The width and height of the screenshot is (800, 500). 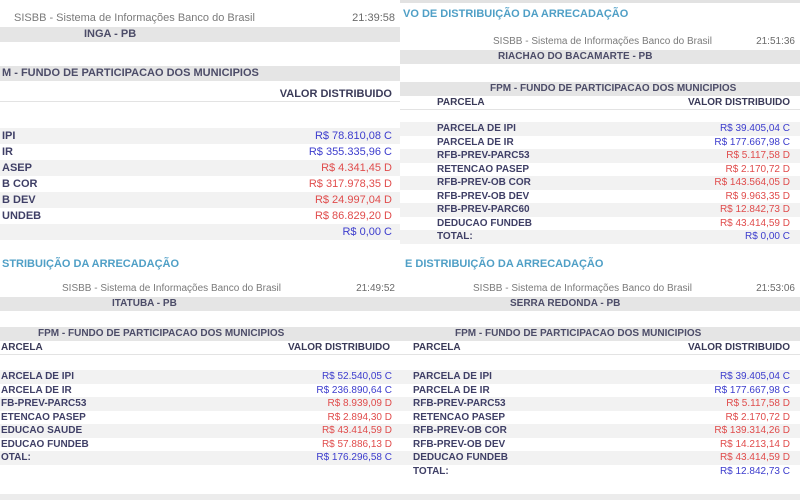 What do you see at coordinates (354, 458) in the screenshot?
I see `valor-value: R$ 176.296,58 C` at bounding box center [354, 458].